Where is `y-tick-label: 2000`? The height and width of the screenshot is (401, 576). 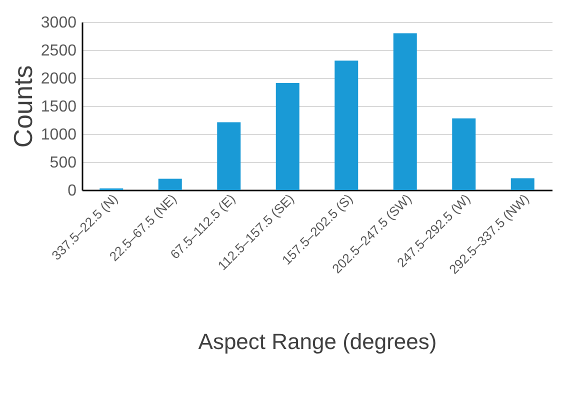 y-tick-label: 2000 is located at coordinates (58, 79).